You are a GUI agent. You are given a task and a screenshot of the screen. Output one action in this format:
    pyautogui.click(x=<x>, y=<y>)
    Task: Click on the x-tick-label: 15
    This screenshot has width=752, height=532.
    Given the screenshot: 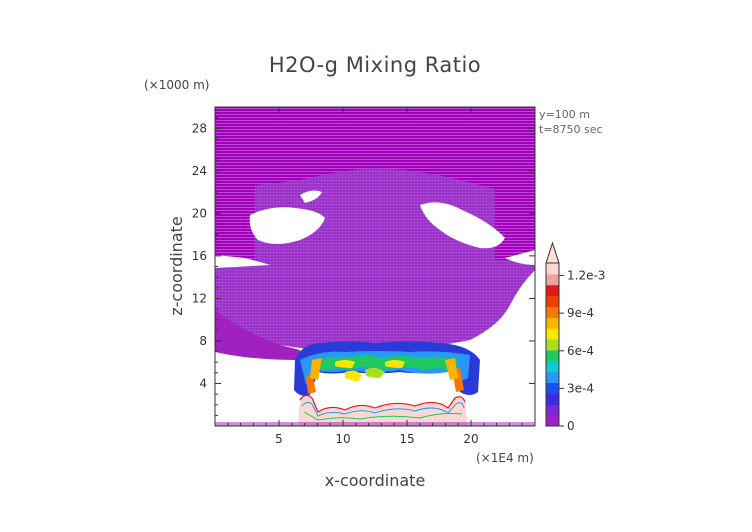 What is the action you would take?
    pyautogui.click(x=406, y=439)
    